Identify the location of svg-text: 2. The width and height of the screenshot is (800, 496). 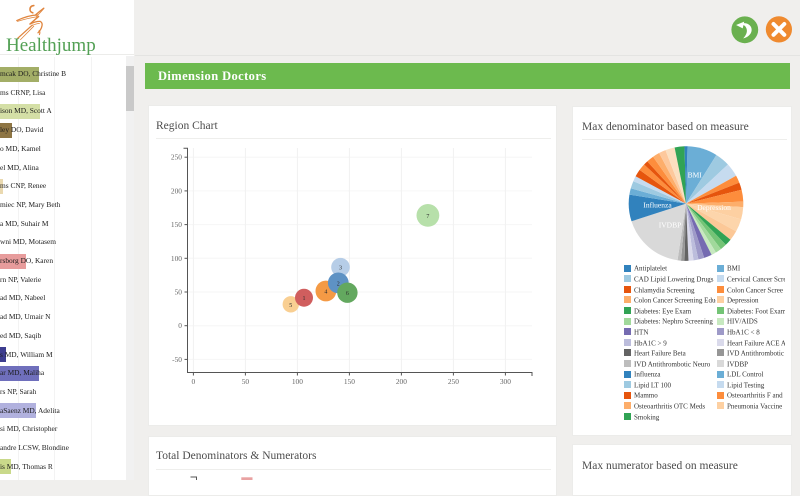
(338, 284).